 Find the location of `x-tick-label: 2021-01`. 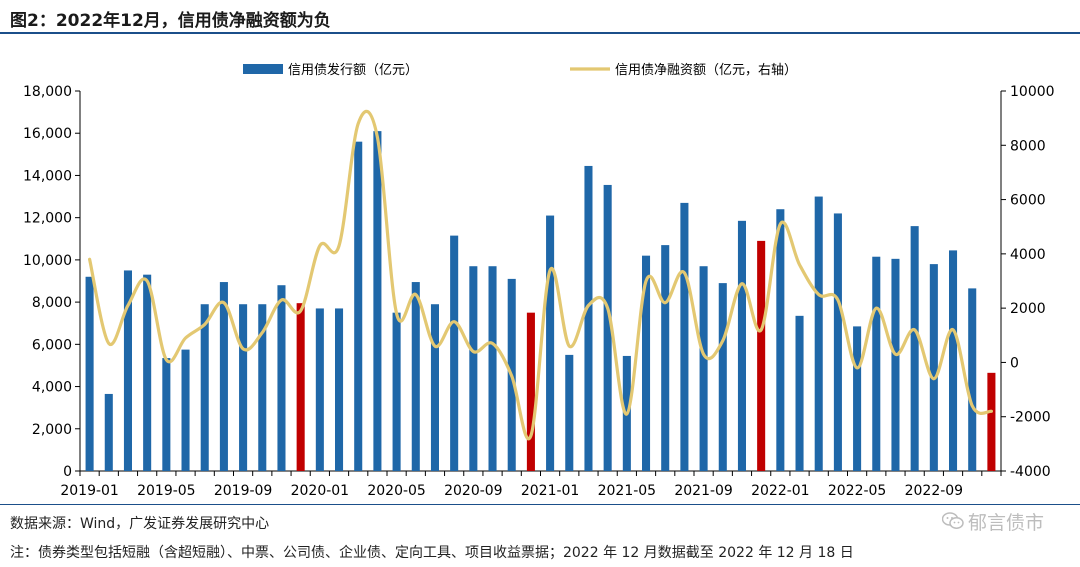

x-tick-label: 2021-01 is located at coordinates (550, 491).